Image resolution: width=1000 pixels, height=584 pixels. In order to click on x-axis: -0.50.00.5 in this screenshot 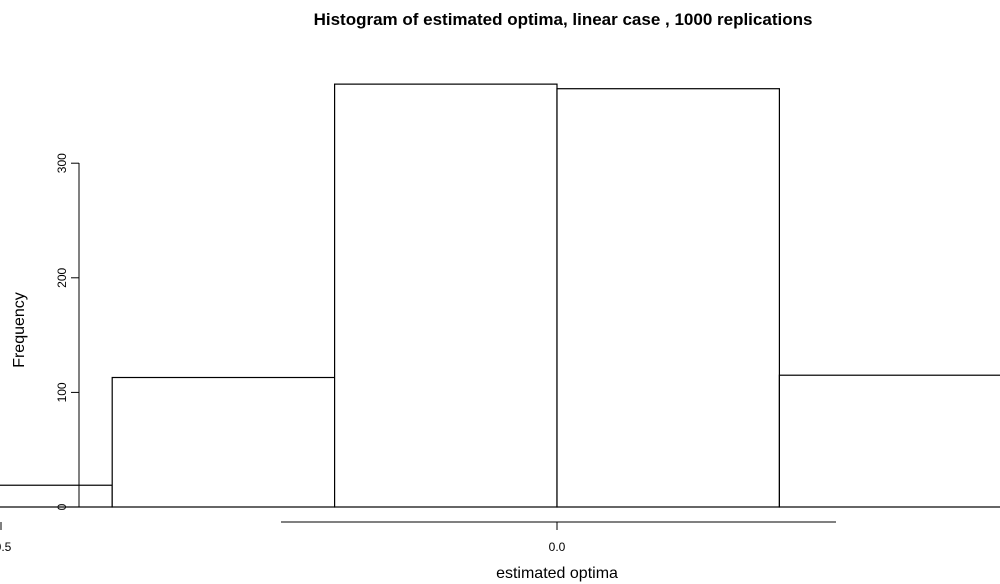, I will do `click(418, 537)`.